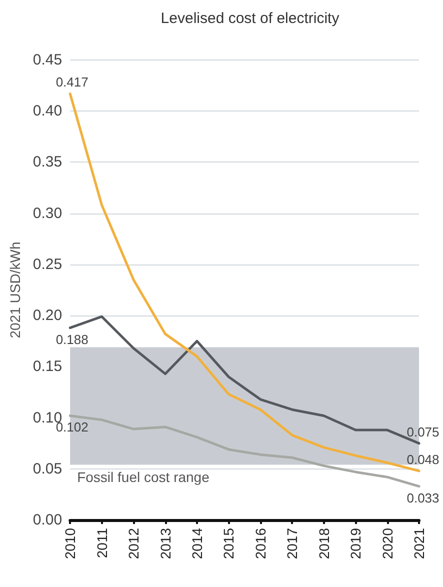  Describe the element at coordinates (15, 290) in the screenshot. I see `y-axis-title: 2021 USD/kWh` at that location.